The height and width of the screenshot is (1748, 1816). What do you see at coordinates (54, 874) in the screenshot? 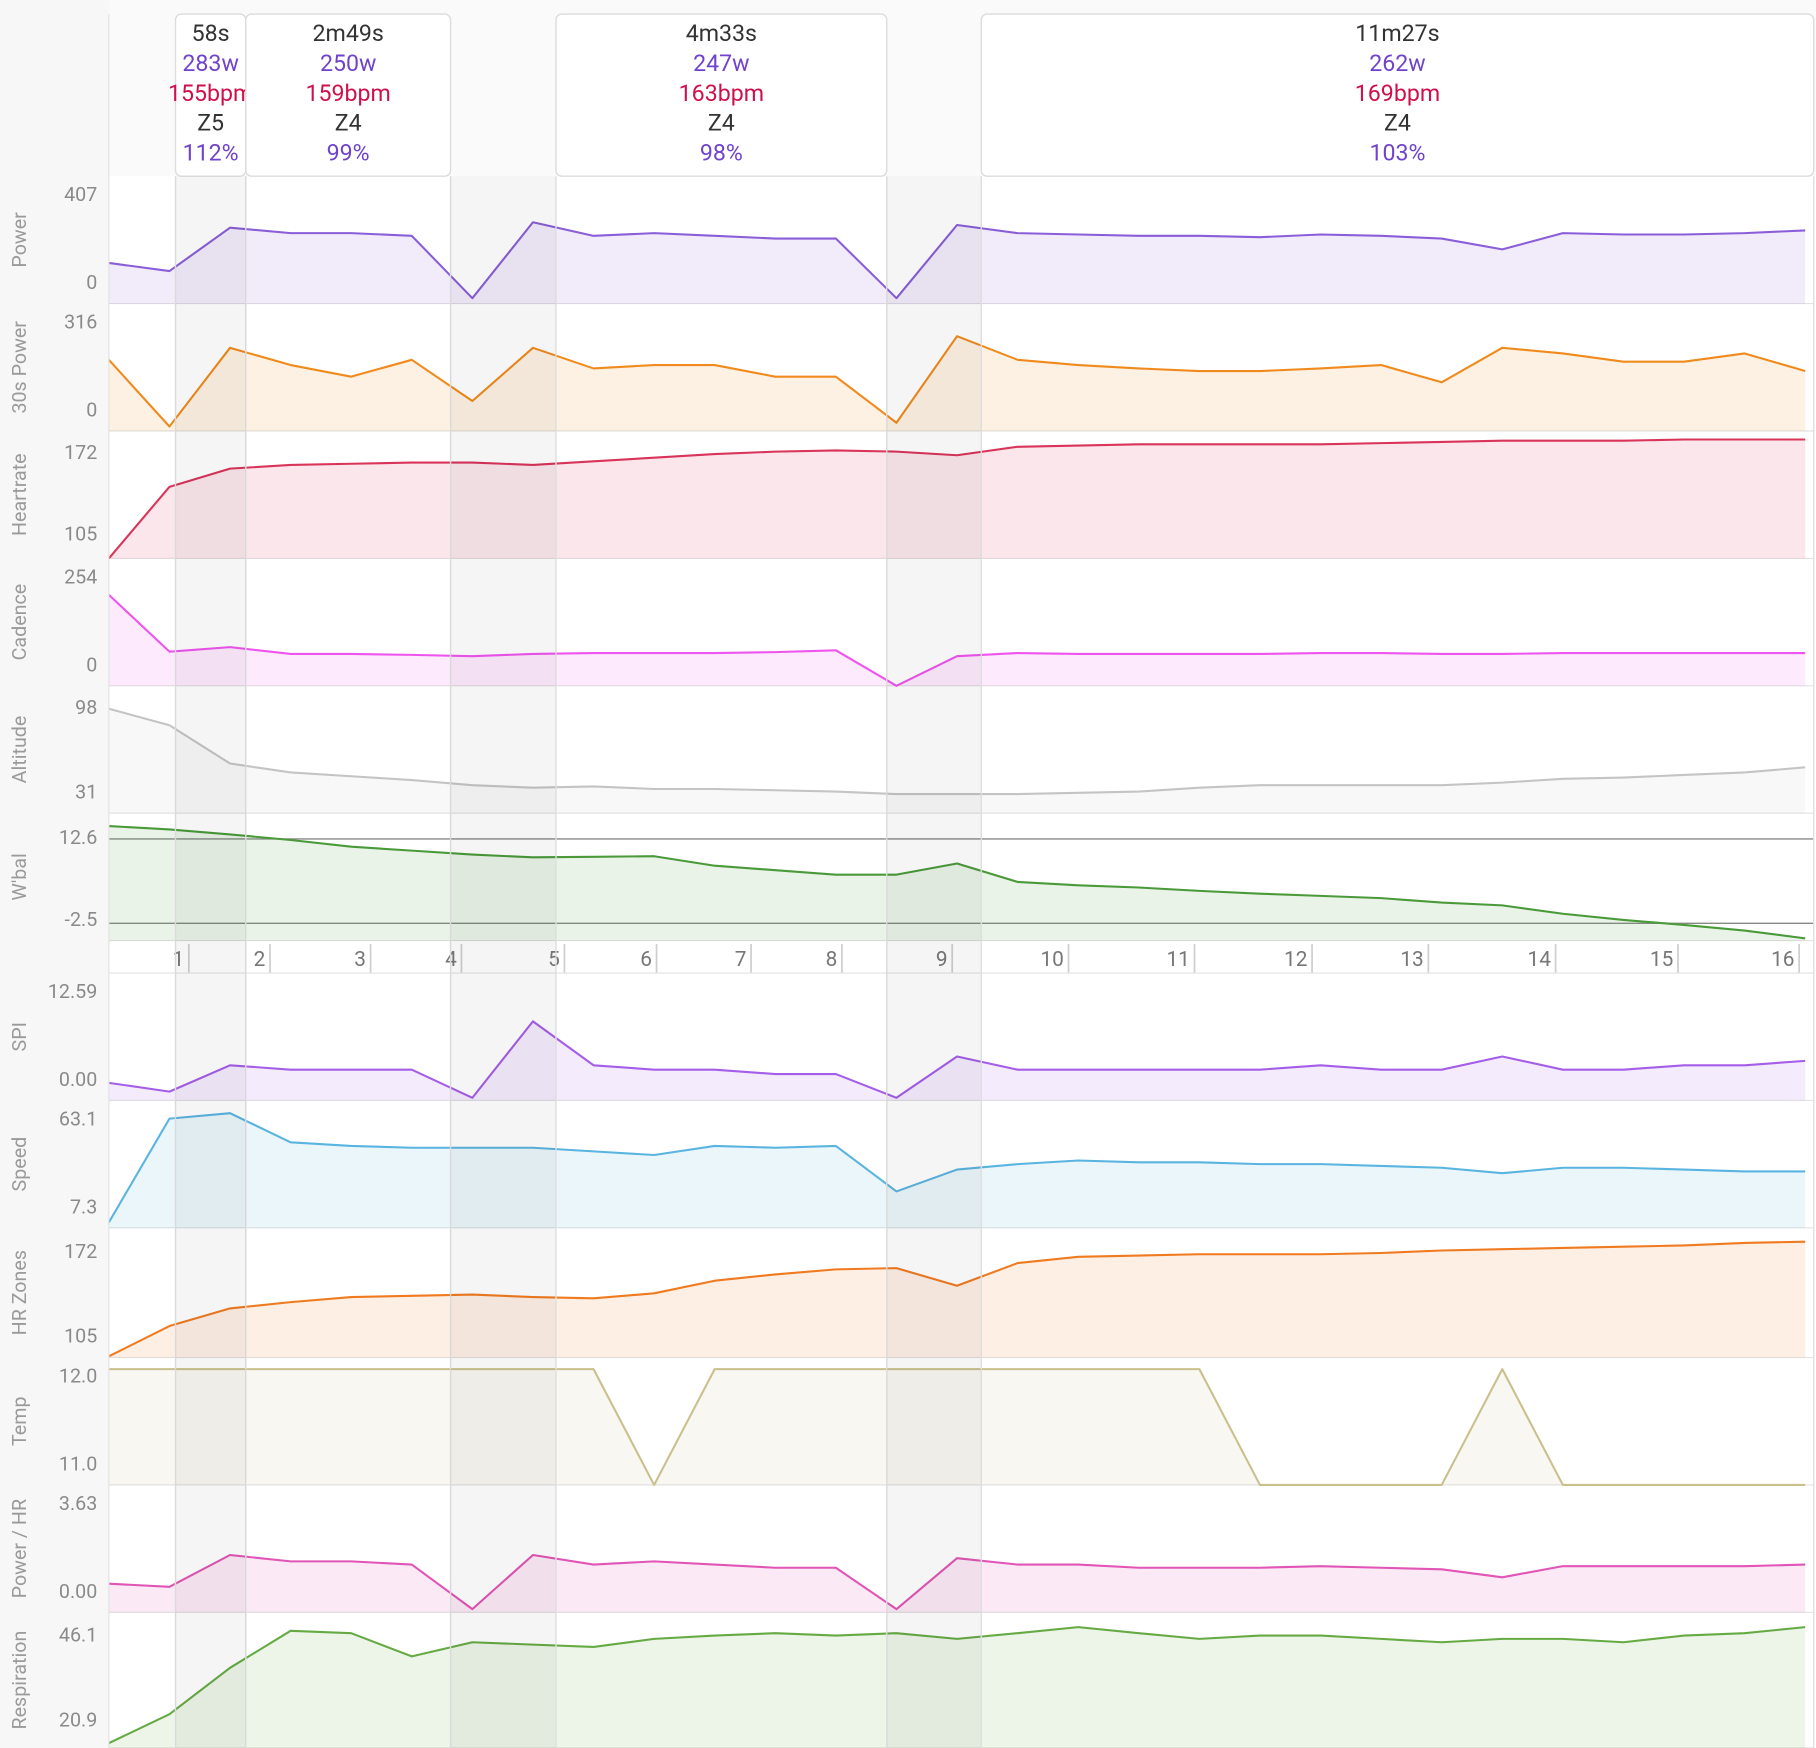
I see `gutter` at bounding box center [54, 874].